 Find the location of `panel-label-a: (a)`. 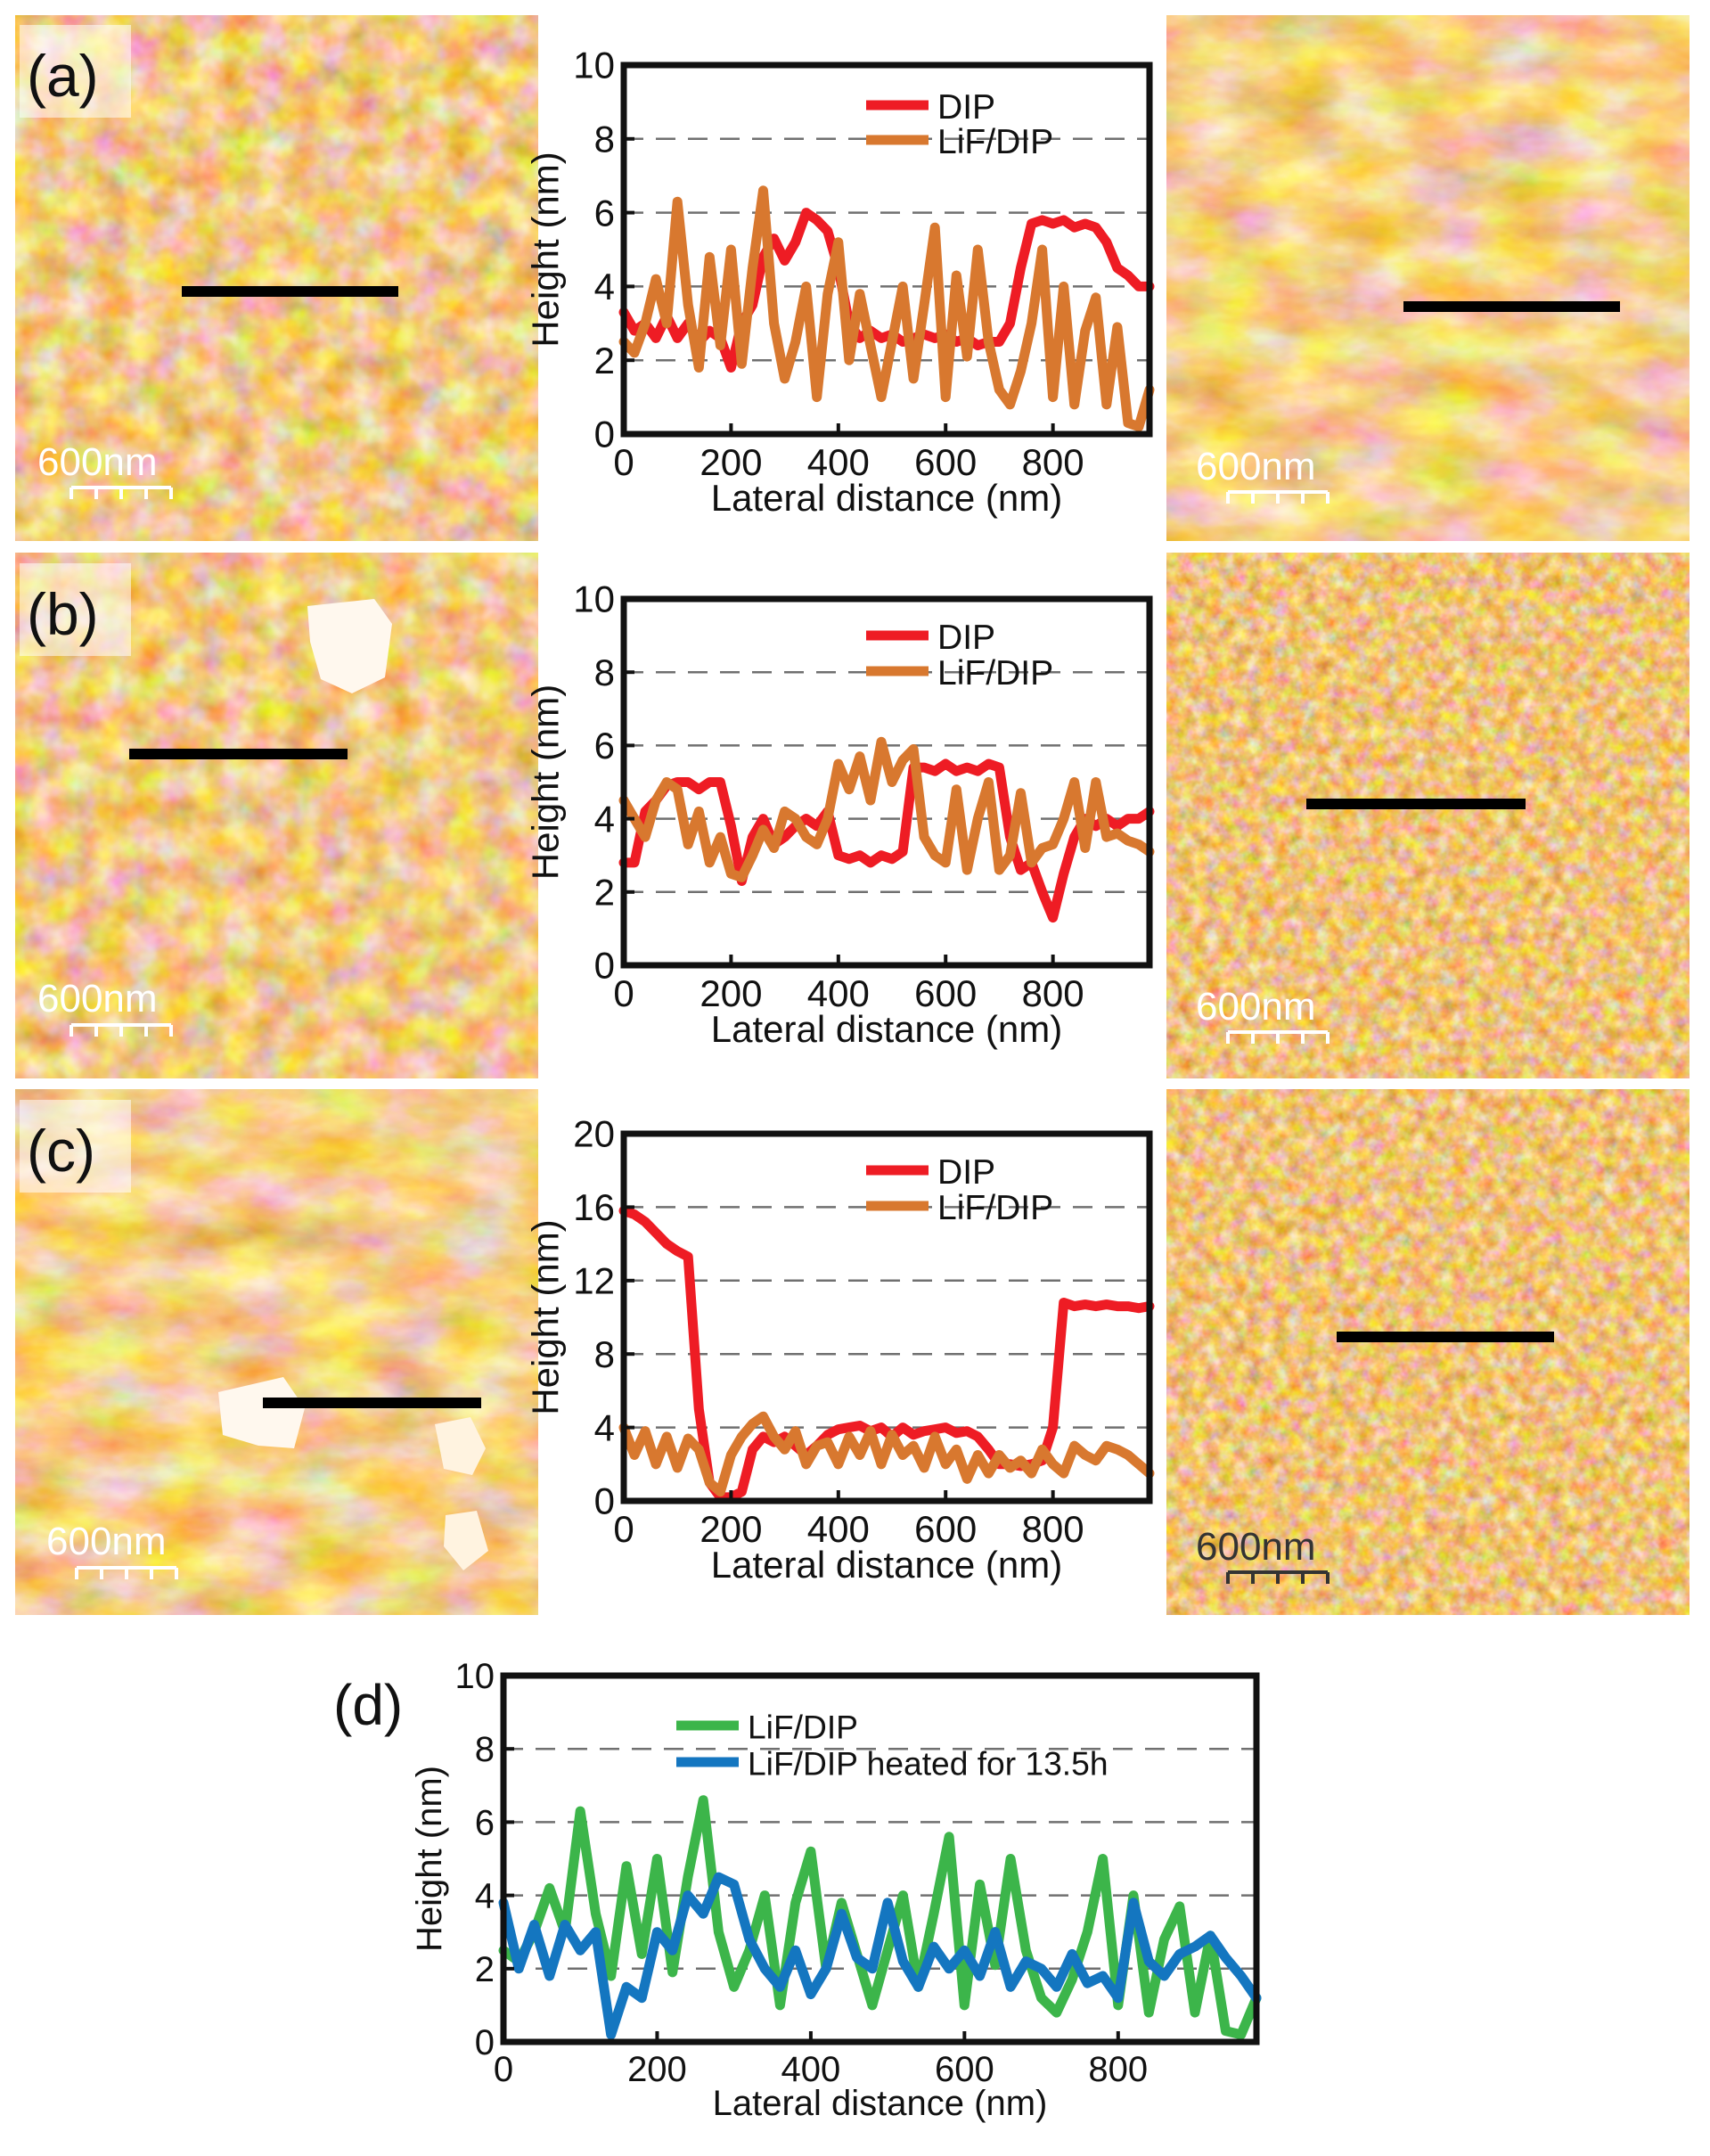

panel-label-a: (a) is located at coordinates (63, 76).